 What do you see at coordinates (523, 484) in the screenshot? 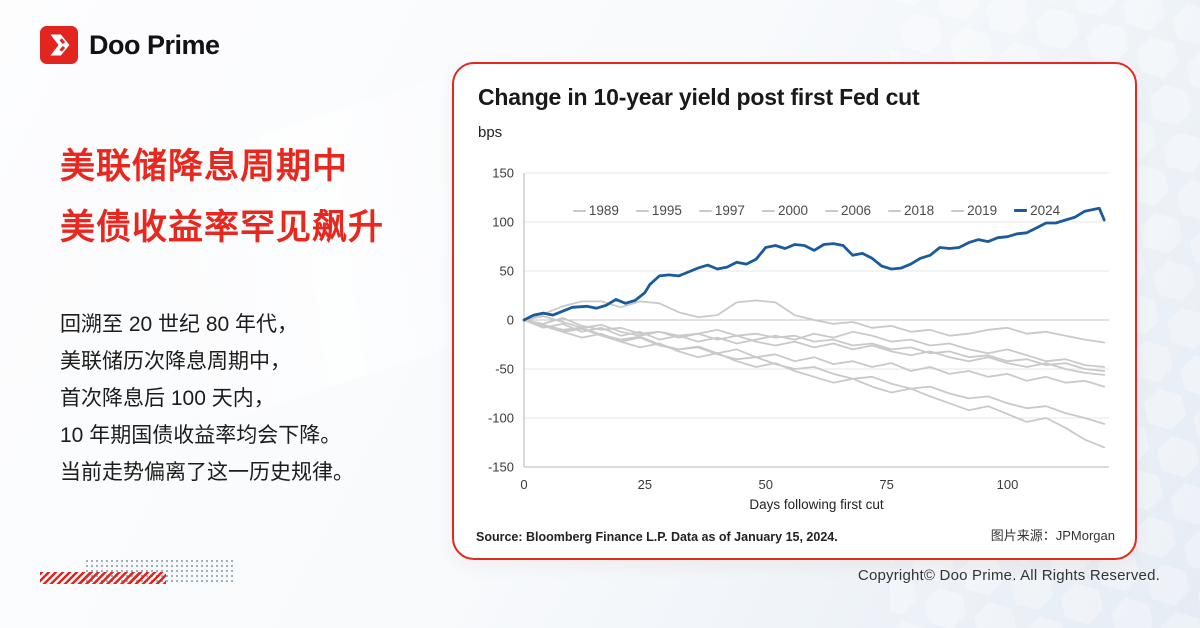
I see `x-tick-label-0: 0` at bounding box center [523, 484].